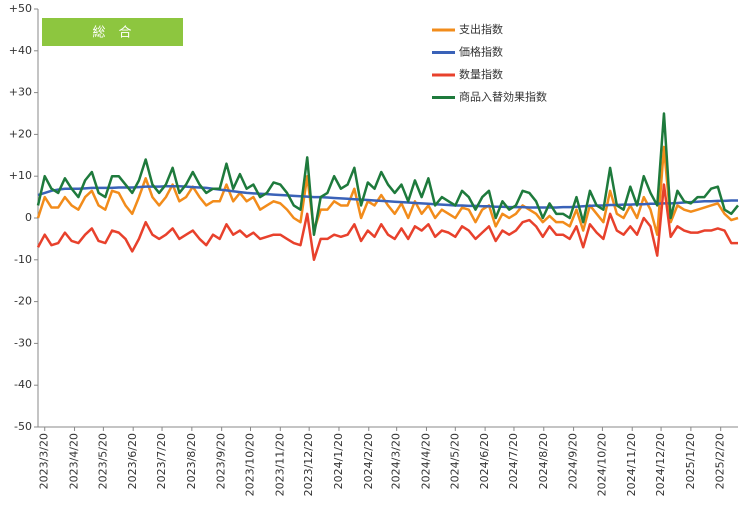  What do you see at coordinates (132, 461) in the screenshot?
I see `x-tick-label: 2023/6/20` at bounding box center [132, 461].